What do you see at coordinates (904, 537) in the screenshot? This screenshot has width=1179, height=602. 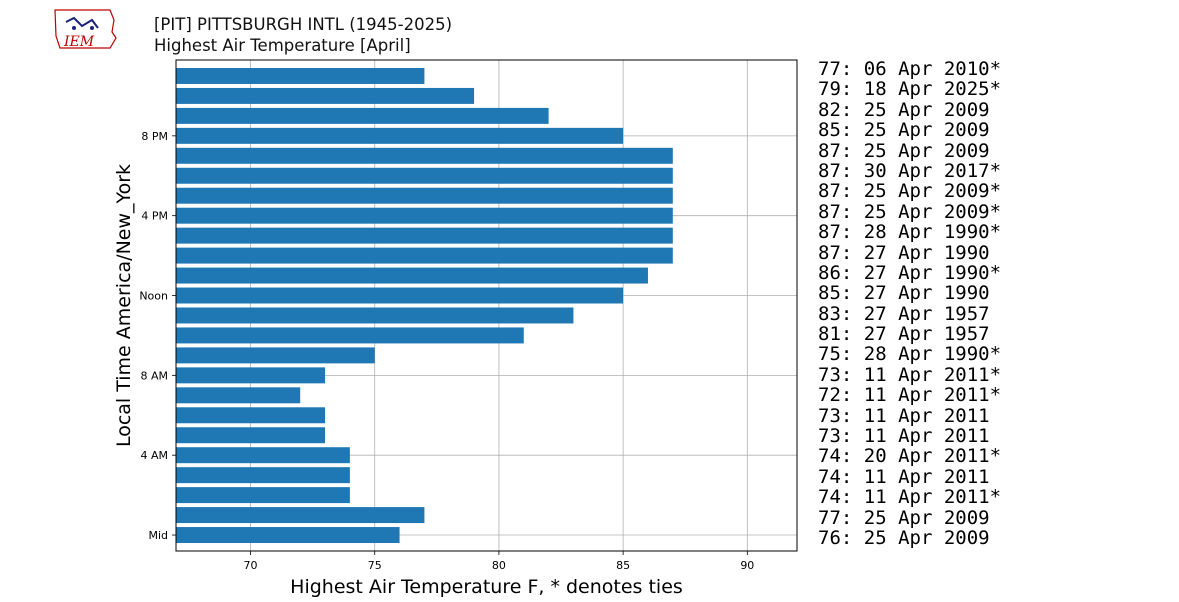 I see `annotation-row: 76: 25 Apr 2009` at bounding box center [904, 537].